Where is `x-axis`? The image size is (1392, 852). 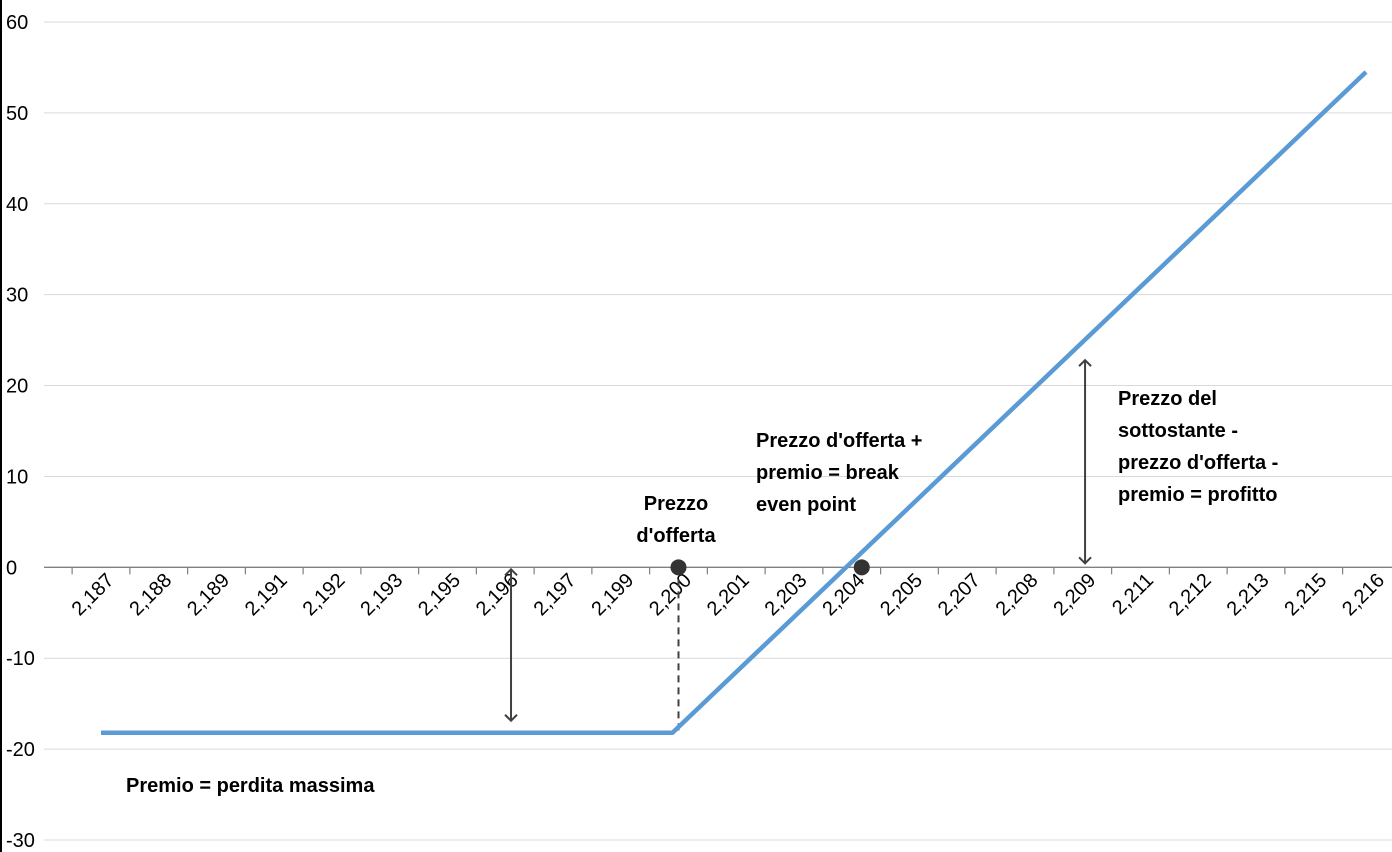 x-axis is located at coordinates (718, 570).